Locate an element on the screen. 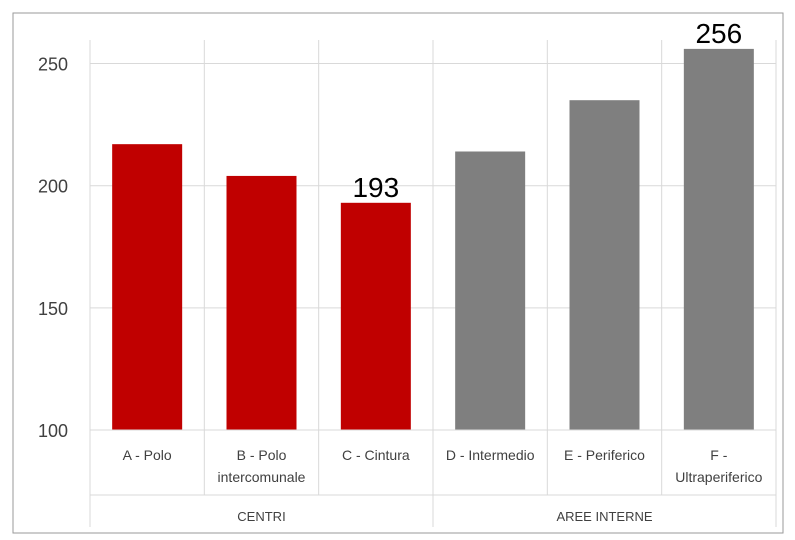 This screenshot has height=540, width=795. x-tick-label: C - Cintura is located at coordinates (376, 455).